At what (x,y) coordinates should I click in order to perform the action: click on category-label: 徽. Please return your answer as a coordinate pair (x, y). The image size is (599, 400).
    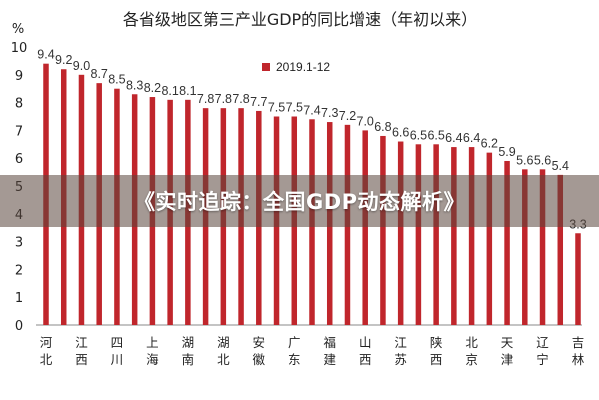
    Looking at the image, I should click on (259, 359).